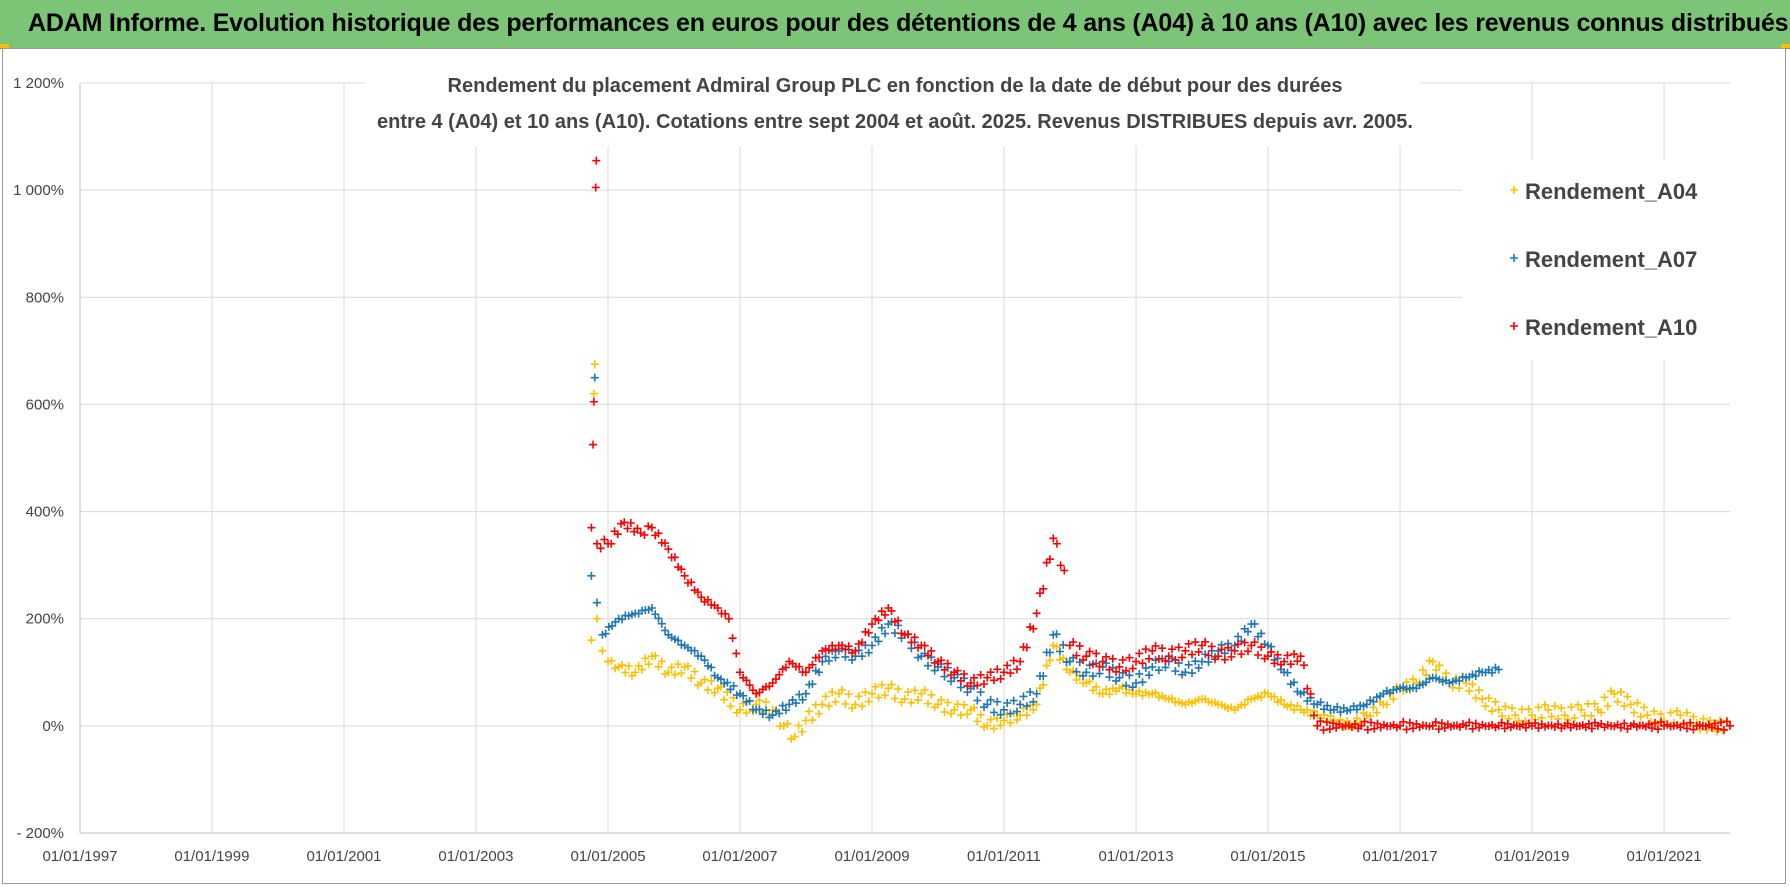  I want to click on y-axis: - 200% 0% 200% 400% 600% 800% 1 000% 1 200%, so click(38, 458).